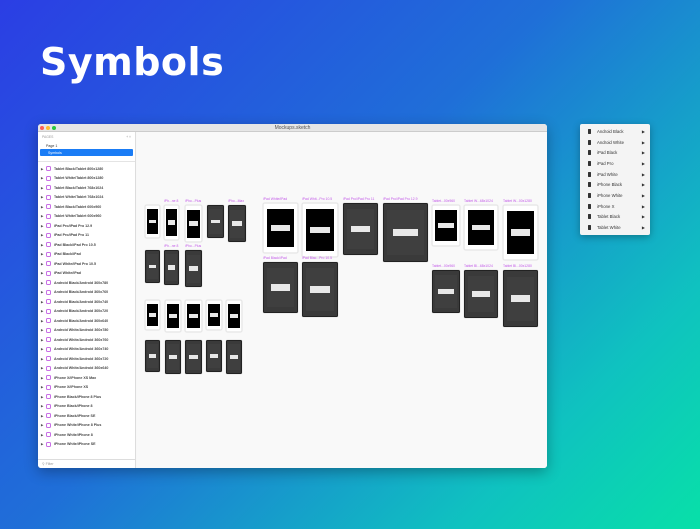 This screenshot has width=700, height=529. I want to click on artboard-label: iPad Black/iPad, so click(275, 258).